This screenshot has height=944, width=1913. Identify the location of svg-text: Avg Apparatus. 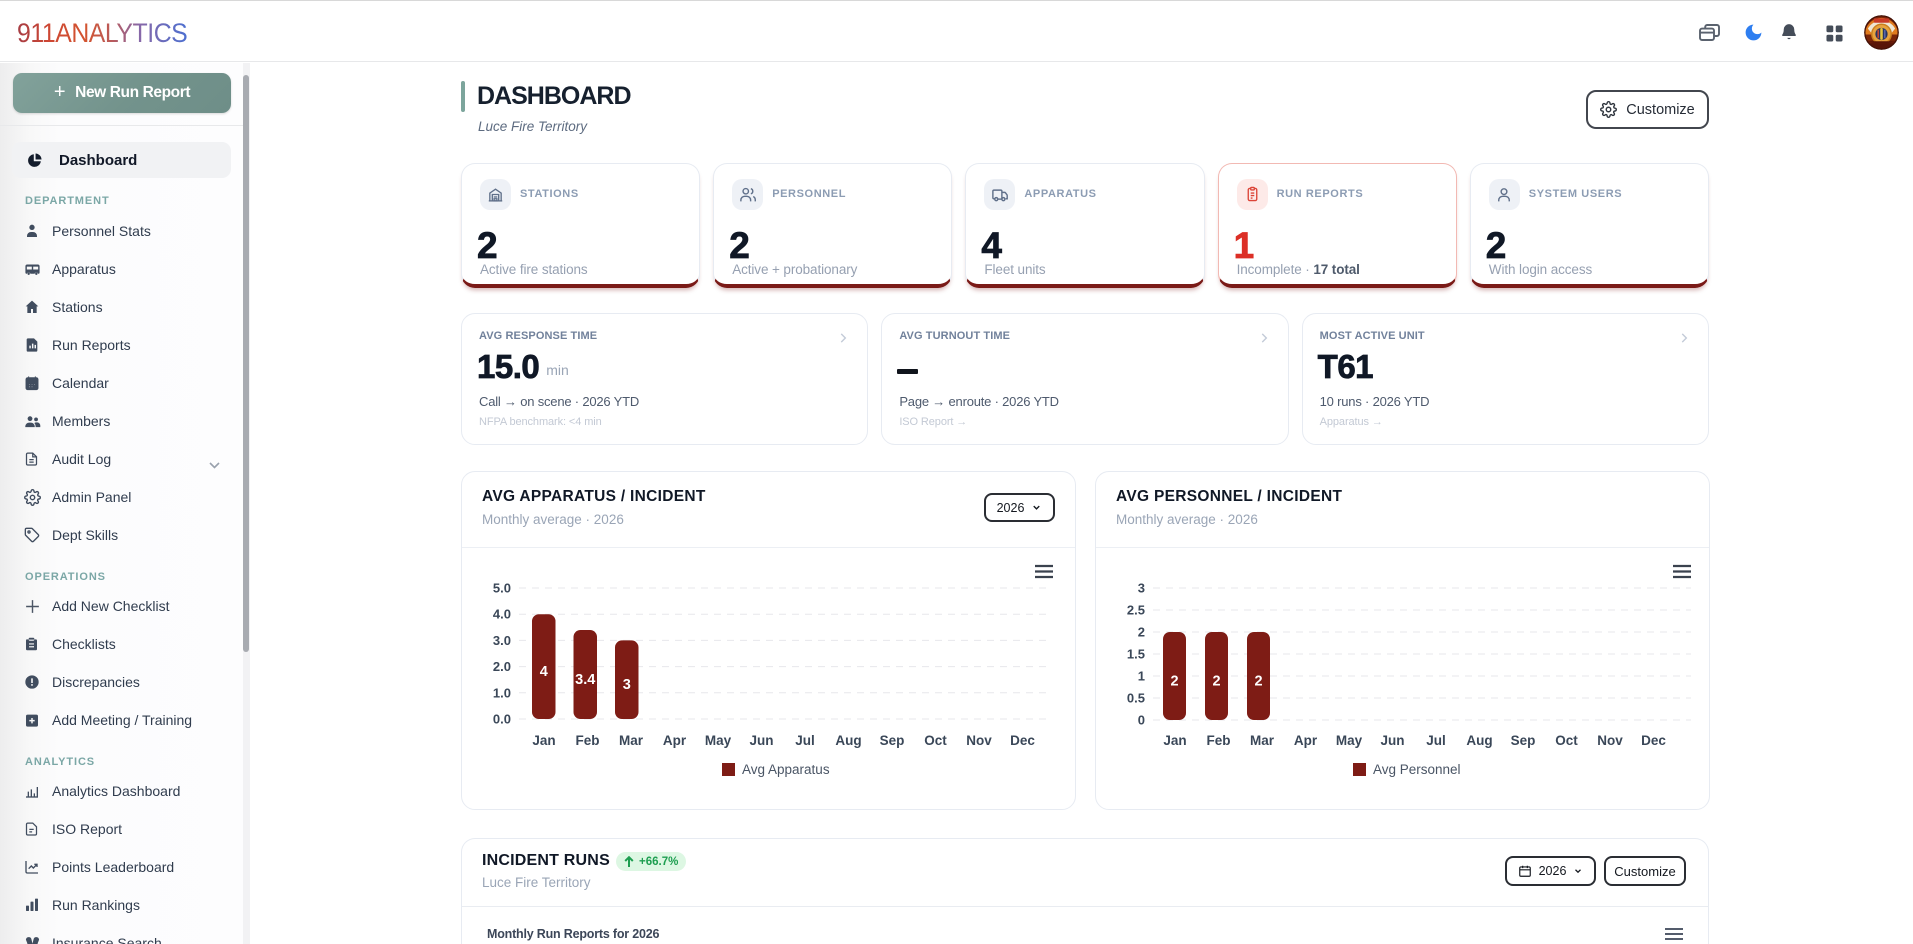
(786, 769).